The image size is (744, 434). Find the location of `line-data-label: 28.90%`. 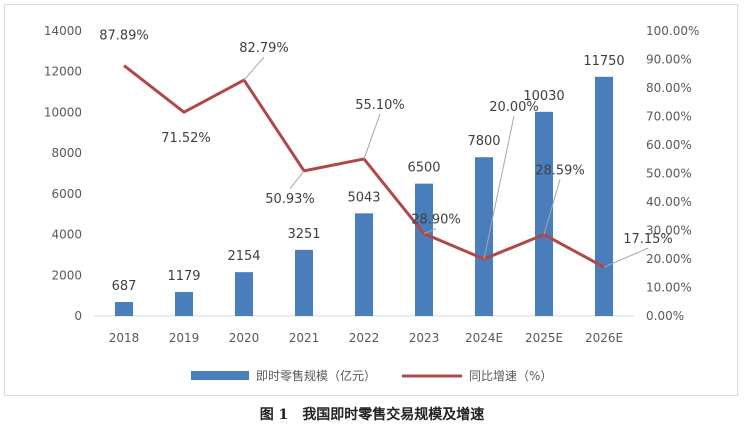

line-data-label: 28.90% is located at coordinates (436, 220).